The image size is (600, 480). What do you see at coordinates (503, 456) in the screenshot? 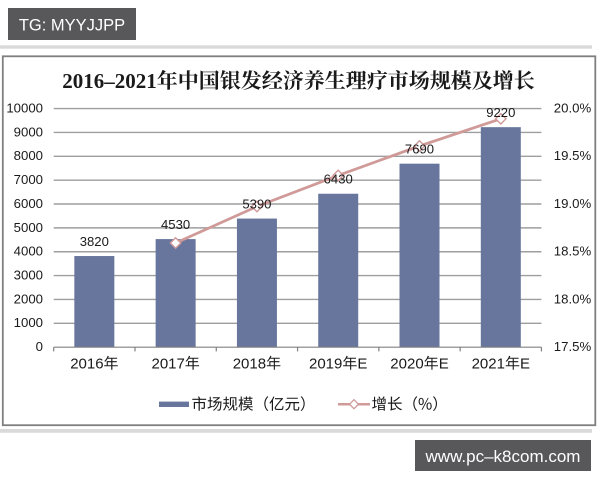
I see `svg-text: www.pc–k8com.com` at bounding box center [503, 456].